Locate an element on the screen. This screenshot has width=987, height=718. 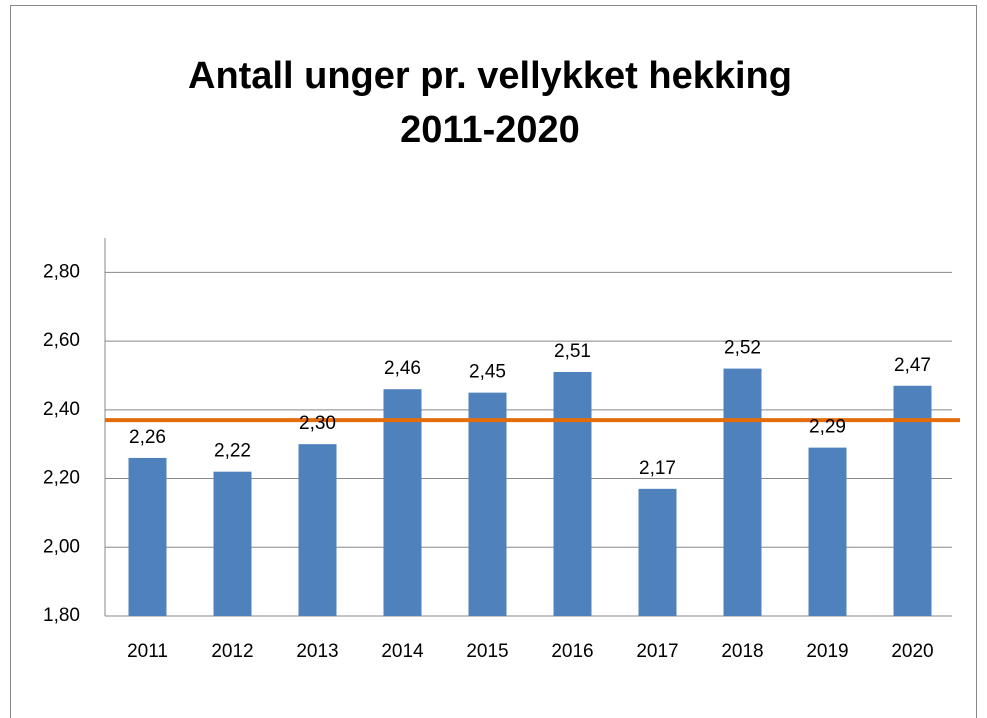
chart-title: Antall unger pr. vellykket hekking is located at coordinates (490, 76).